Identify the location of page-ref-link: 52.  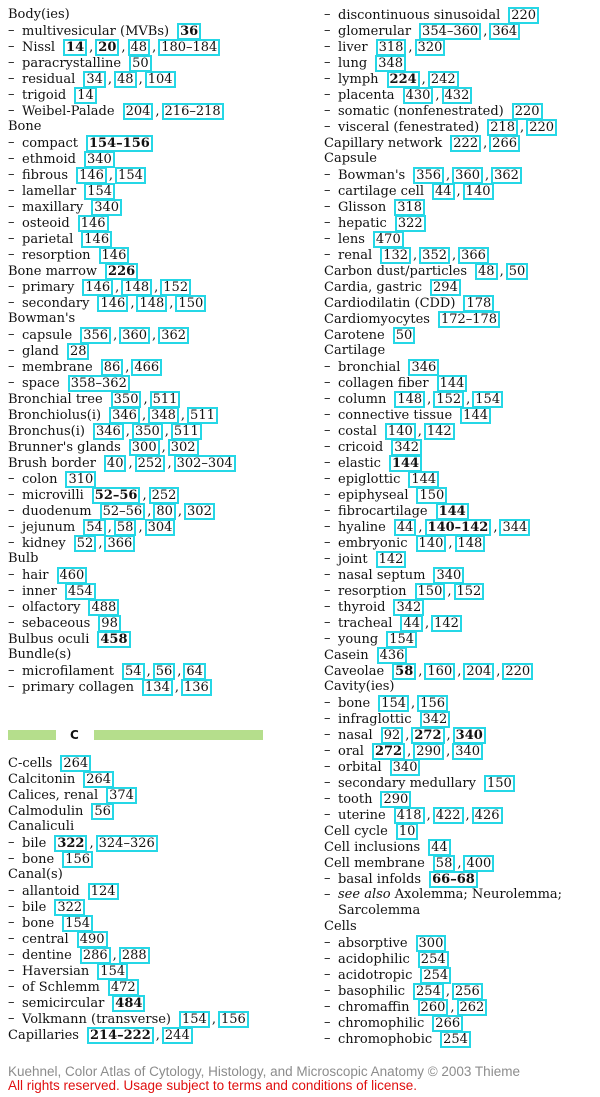
(85, 543).